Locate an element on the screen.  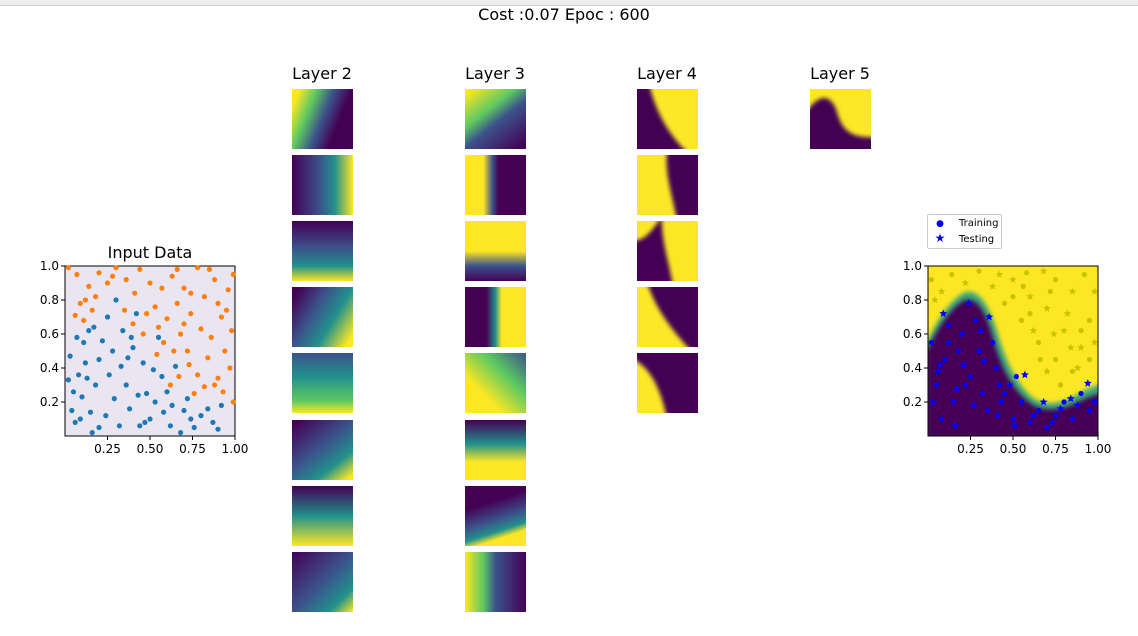
legend-testing: ★ Testing is located at coordinates (964, 238).